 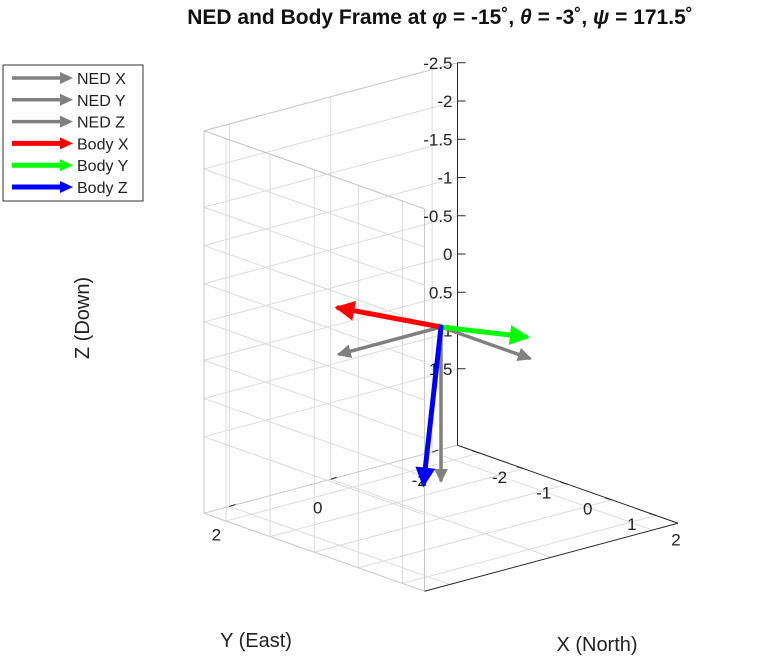 What do you see at coordinates (101, 79) in the screenshot?
I see `legend-label: NED X` at bounding box center [101, 79].